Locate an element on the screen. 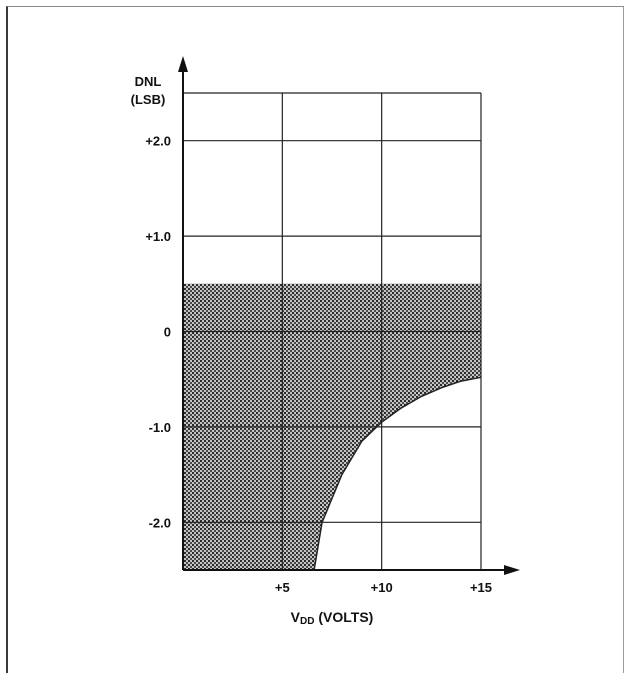  x-axis-title-units: (VOLTS) is located at coordinates (343, 617).